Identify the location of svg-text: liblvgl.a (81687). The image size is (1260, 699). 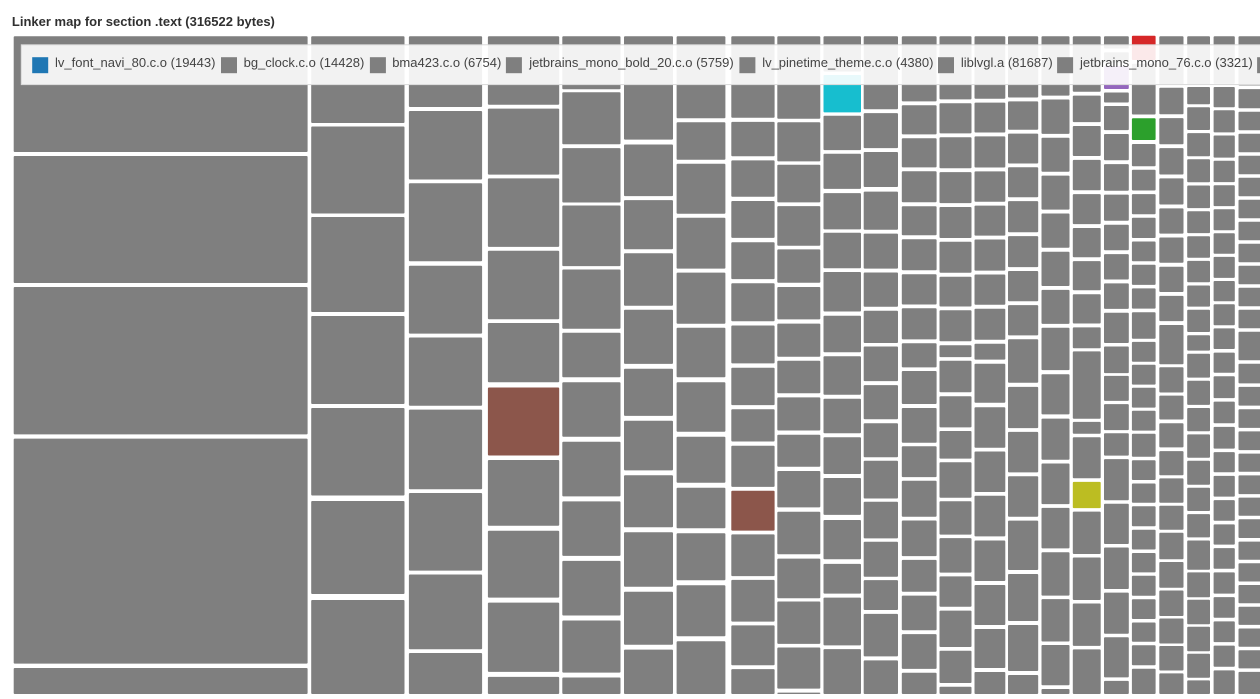
(1007, 62).